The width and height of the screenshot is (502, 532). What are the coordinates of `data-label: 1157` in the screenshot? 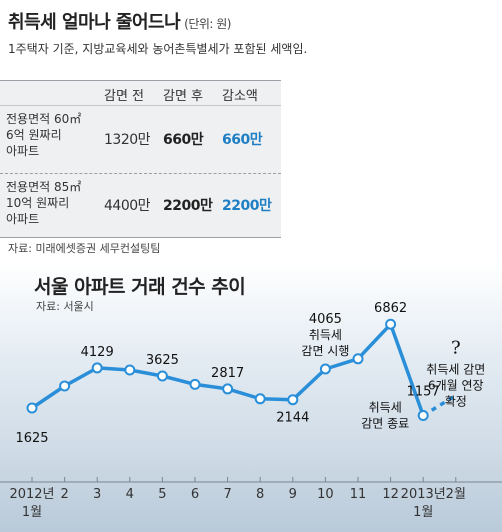 It's located at (423, 391).